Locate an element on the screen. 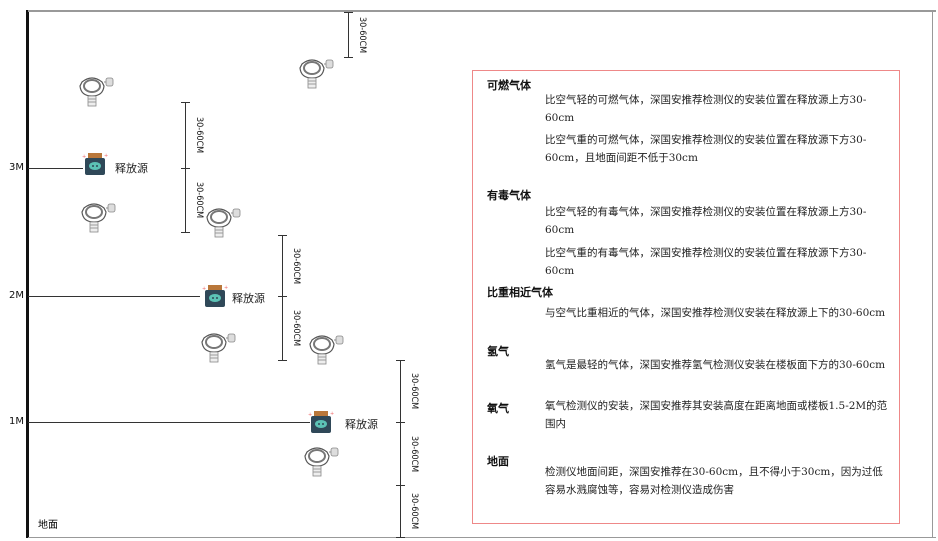 The width and height of the screenshot is (938, 541). level-3m-line is located at coordinates (55, 168).